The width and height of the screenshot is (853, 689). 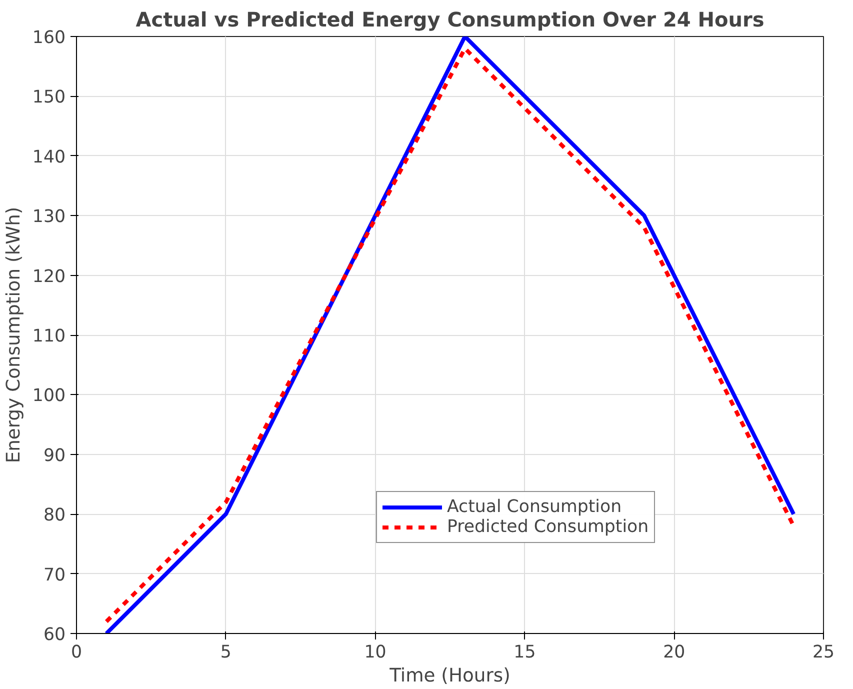 What do you see at coordinates (449, 676) in the screenshot?
I see `x-axis-title: Time (Hours)` at bounding box center [449, 676].